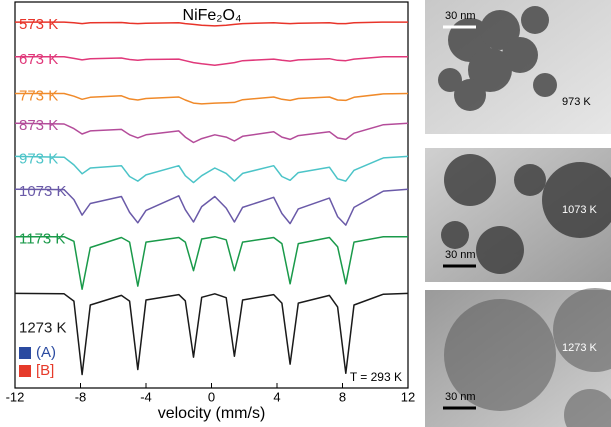 The height and width of the screenshot is (427, 611). What do you see at coordinates (211, 396) in the screenshot?
I see `x-tick-label: 0` at bounding box center [211, 396].